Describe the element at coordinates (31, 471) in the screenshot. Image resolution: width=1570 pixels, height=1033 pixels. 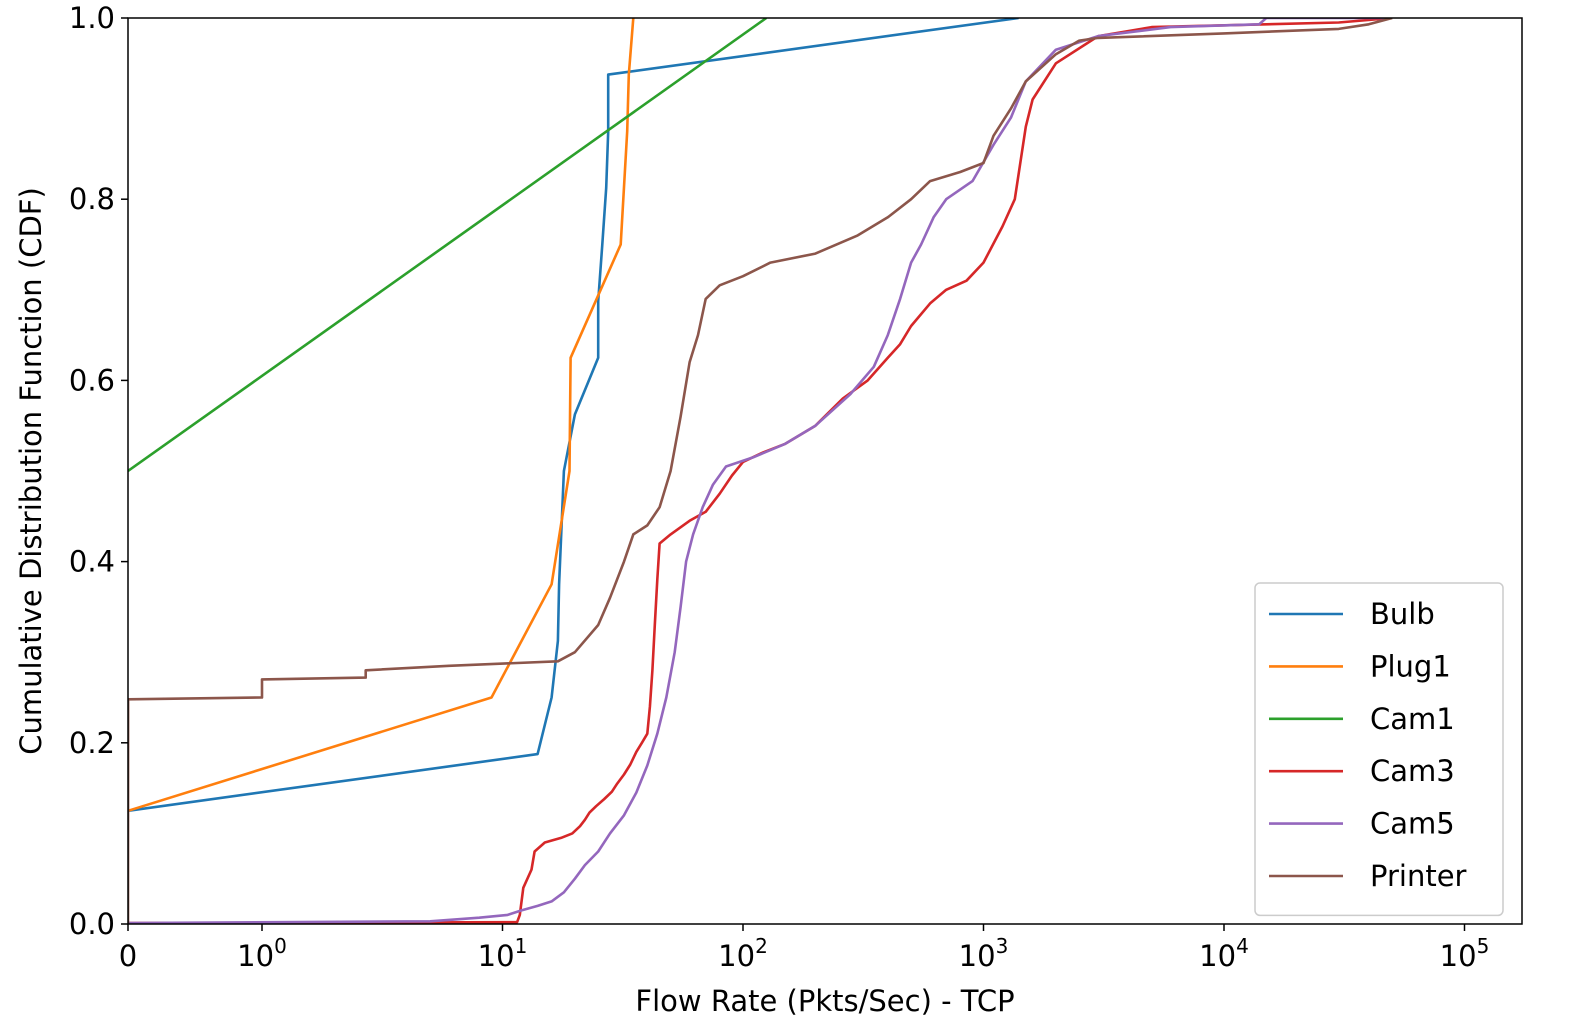
I see `y-axis-title: Cumulative Distribution Function (CDF)` at that location.